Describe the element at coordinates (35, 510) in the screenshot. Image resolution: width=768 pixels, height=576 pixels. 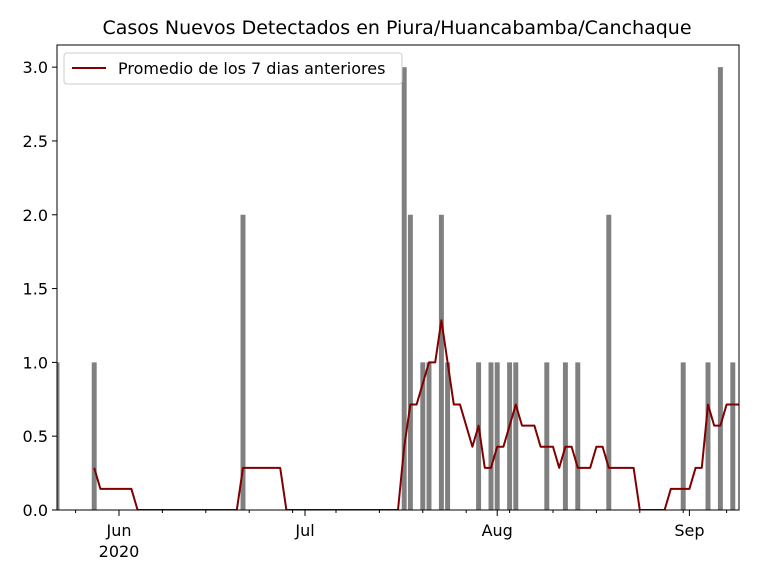
I see `y-tick-label: 0.0` at that location.